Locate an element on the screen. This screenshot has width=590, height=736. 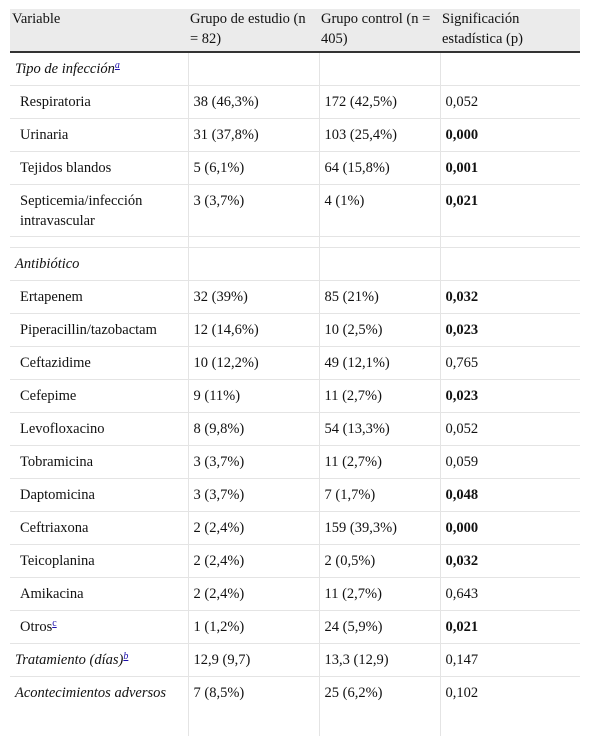
section-label-infection: Tipo de infeccióna is located at coordinates (99, 68).